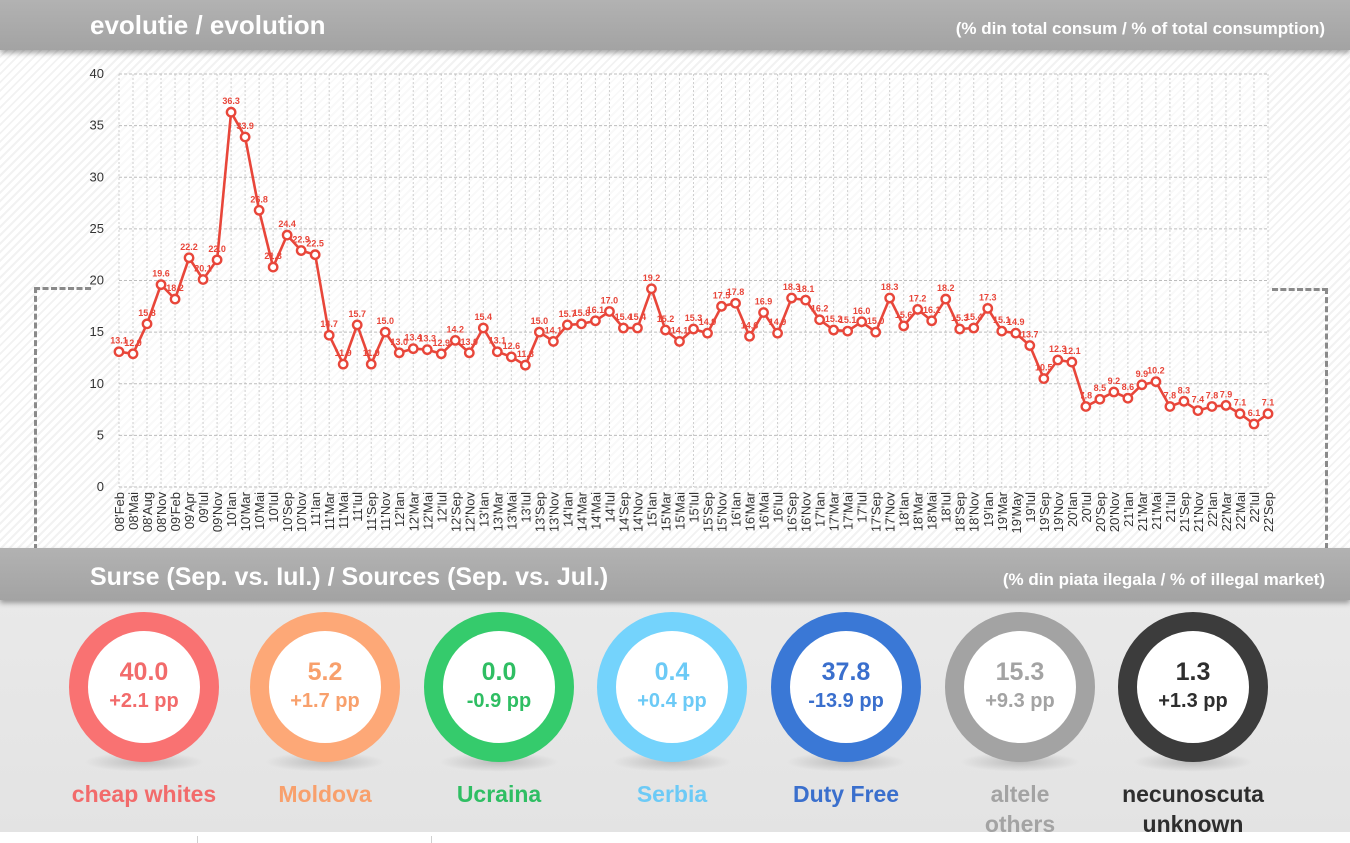 Image resolution: width=1350 pixels, height=843 pixels. Describe the element at coordinates (301, 512) in the screenshot. I see `x-tick-label: 10'Nov` at that location.